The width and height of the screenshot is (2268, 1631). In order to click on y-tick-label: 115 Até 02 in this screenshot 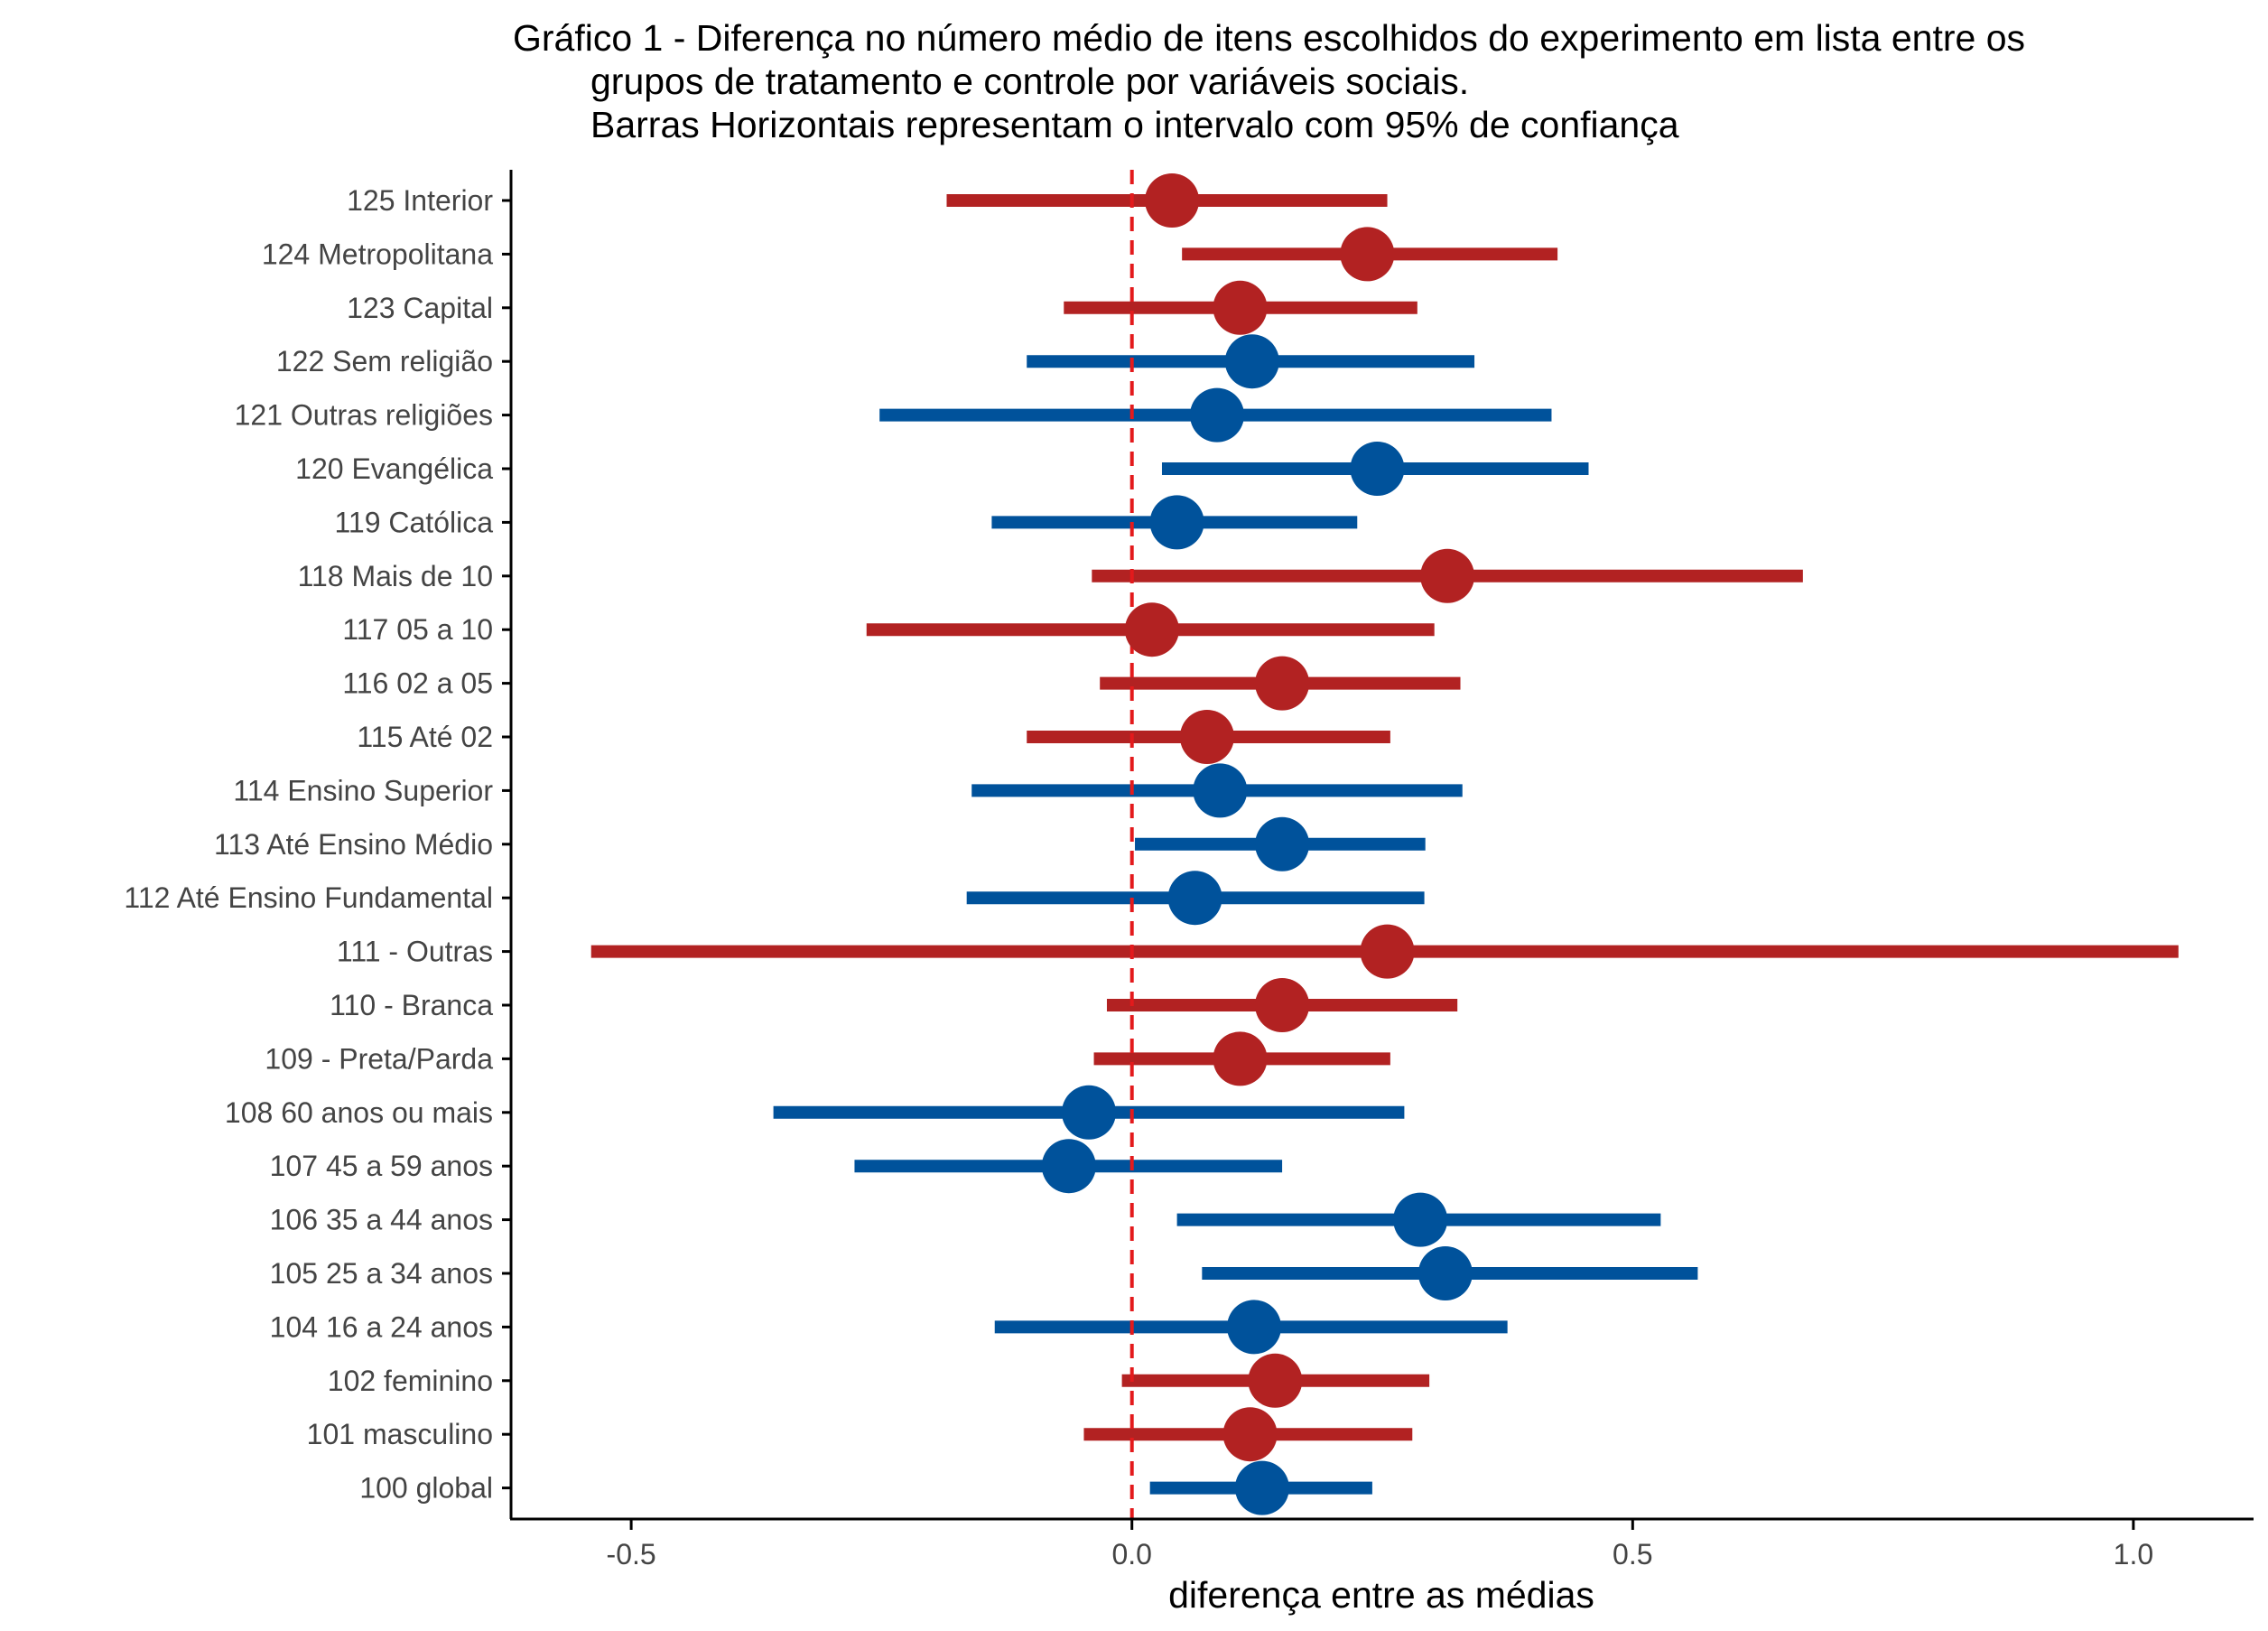, I will do `click(425, 737)`.